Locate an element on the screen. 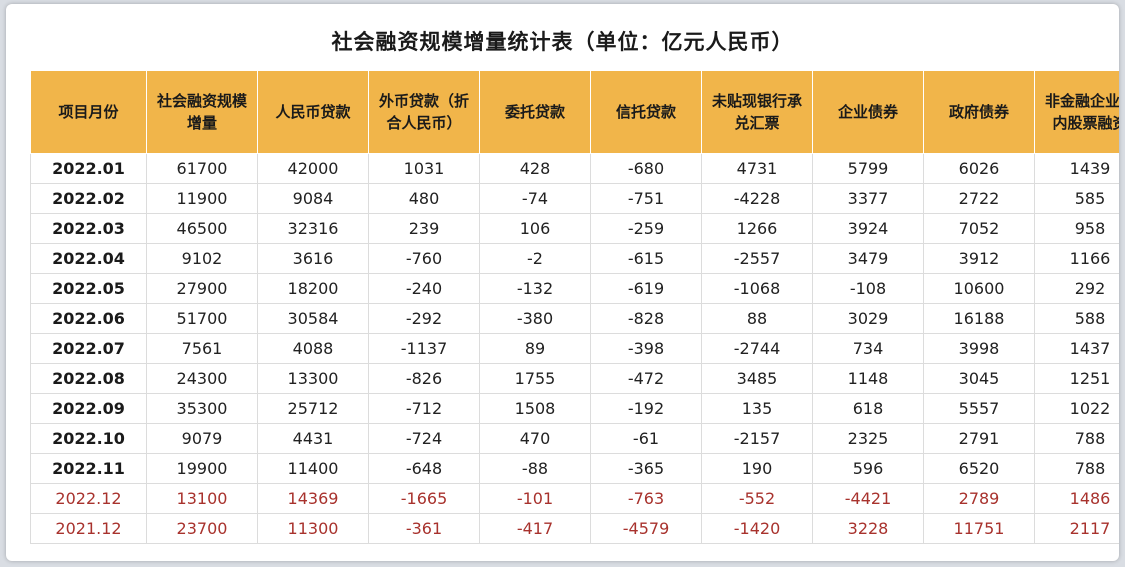 This screenshot has height=567, width=1125. table-cell: 135 is located at coordinates (757, 408).